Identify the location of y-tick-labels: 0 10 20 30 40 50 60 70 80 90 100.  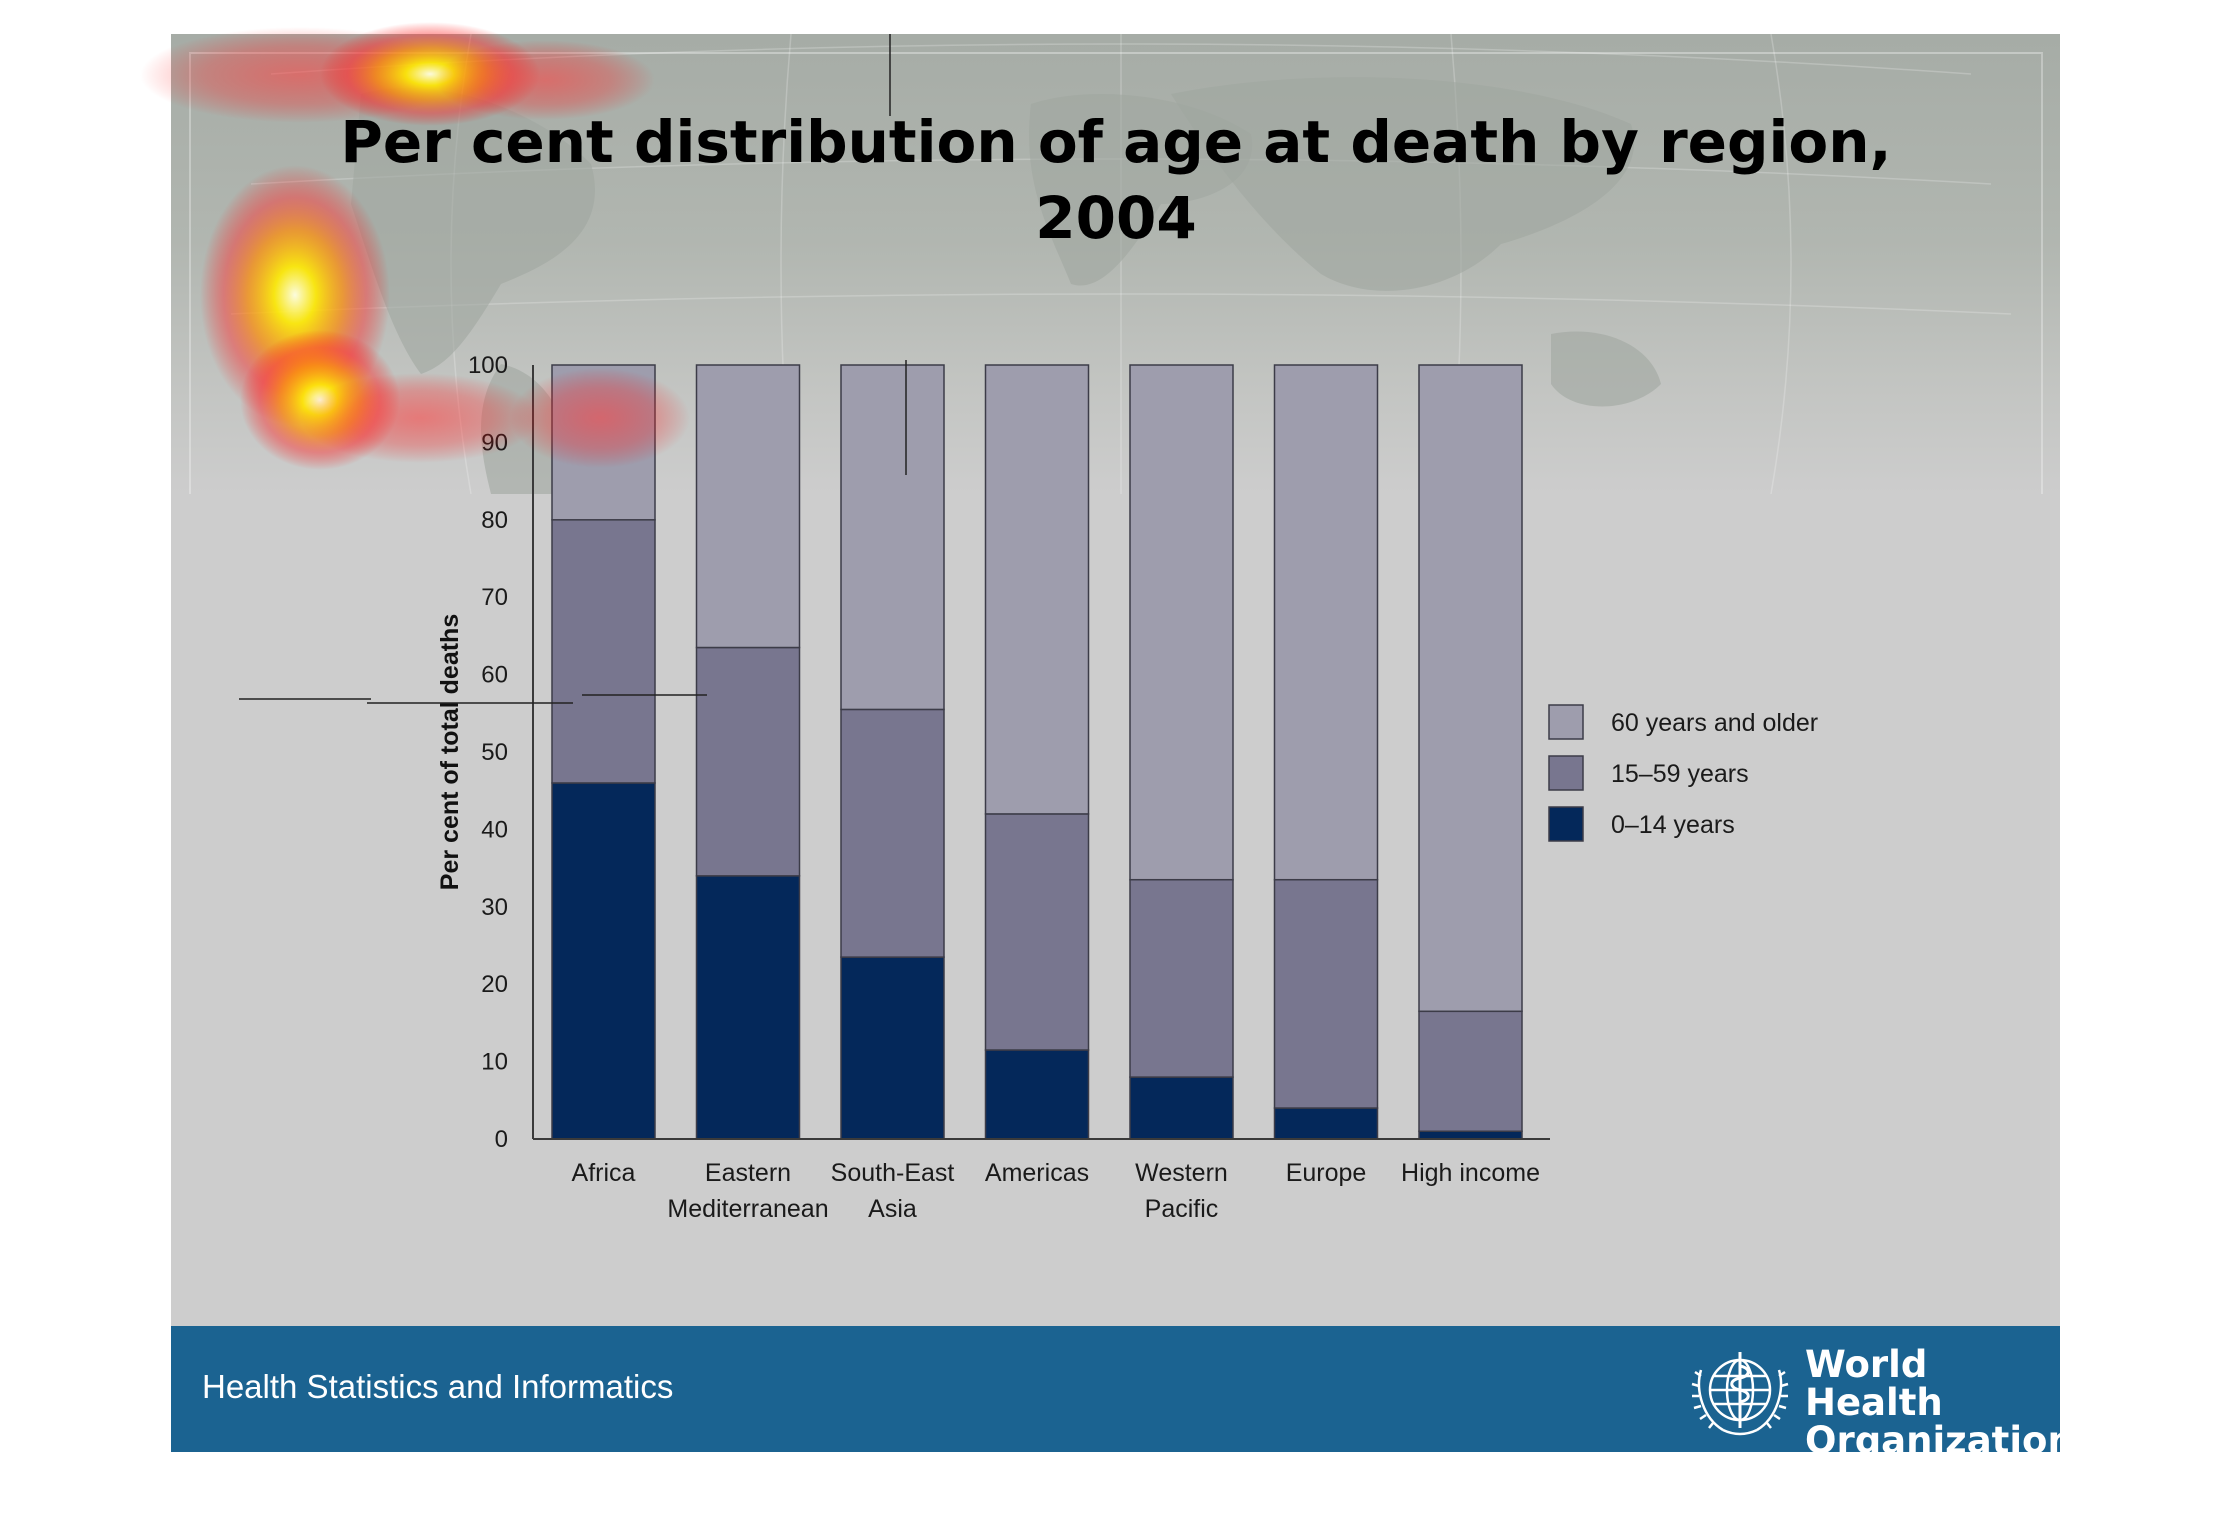
(488, 752).